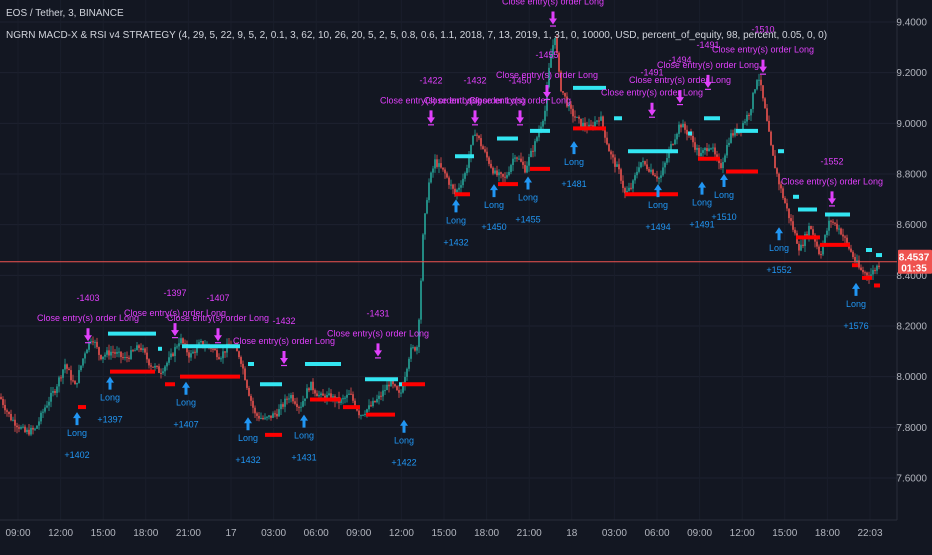  I want to click on long-entry-value: +1494, so click(657, 227).